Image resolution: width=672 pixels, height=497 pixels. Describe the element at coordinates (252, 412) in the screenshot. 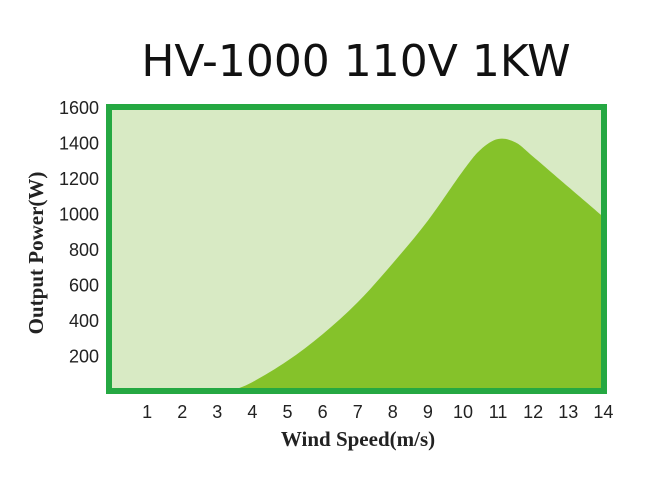

I see `x-tick-label: 4` at that location.